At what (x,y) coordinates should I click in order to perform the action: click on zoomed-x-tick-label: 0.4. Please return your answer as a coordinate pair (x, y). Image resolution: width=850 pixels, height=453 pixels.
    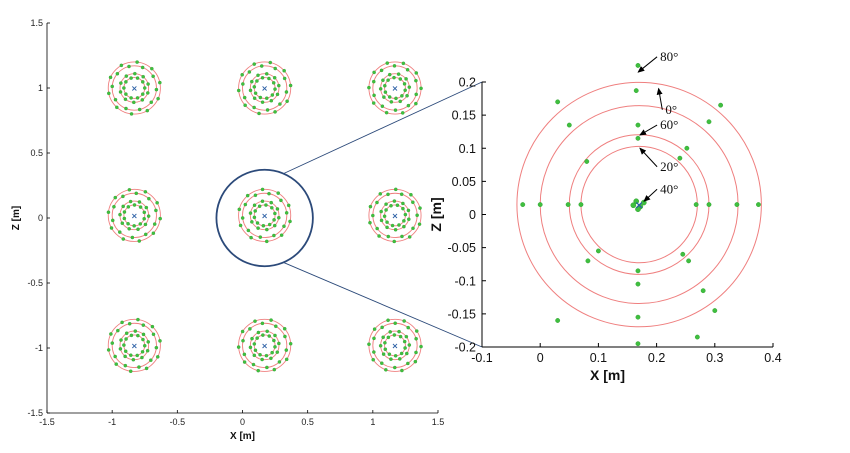
    Looking at the image, I should click on (772, 358).